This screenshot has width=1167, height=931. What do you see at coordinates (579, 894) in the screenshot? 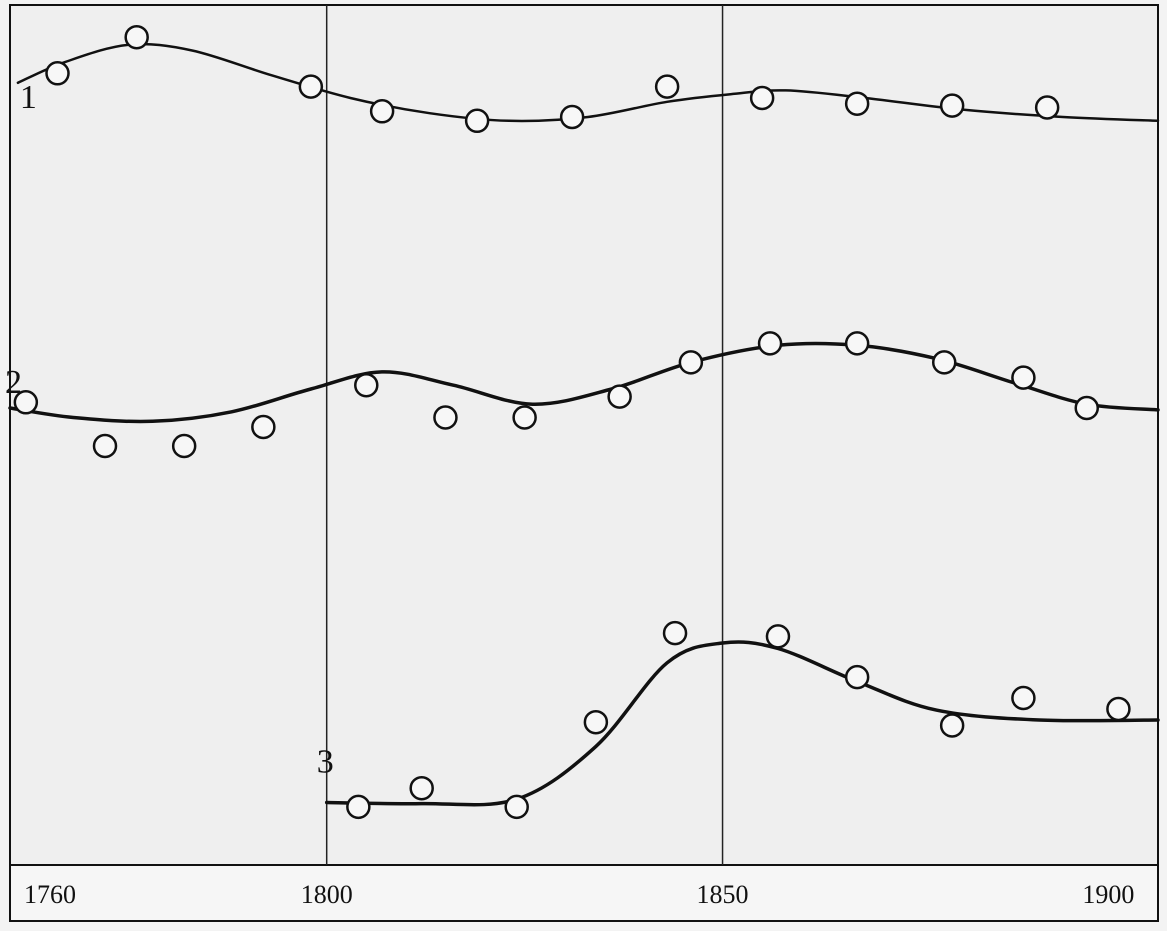
I see `x-tick-labels: 1760 1800 1850 1900` at bounding box center [579, 894].